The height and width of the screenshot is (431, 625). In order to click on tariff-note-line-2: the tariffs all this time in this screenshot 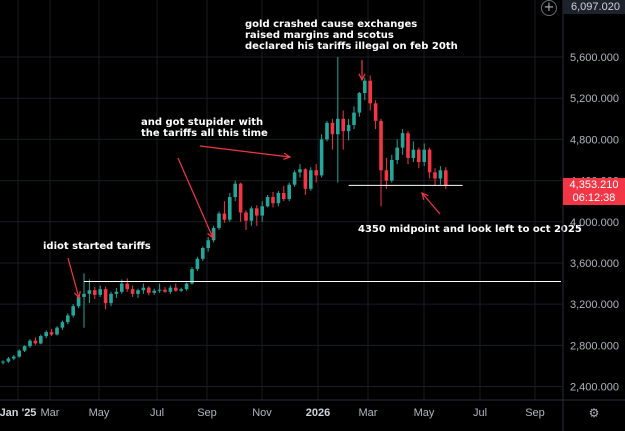, I will do `click(204, 133)`.